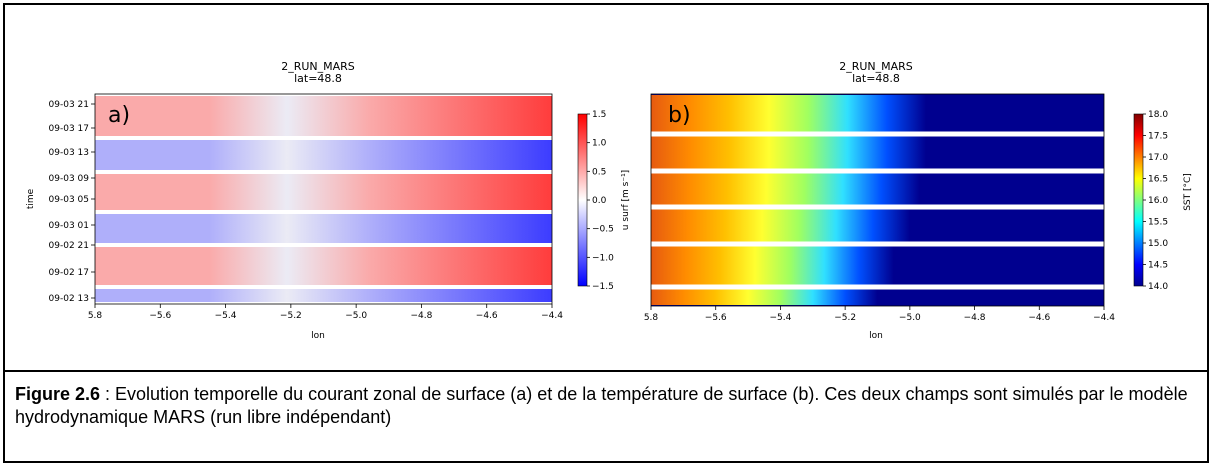 This screenshot has width=1214, height=468. What do you see at coordinates (603, 230) in the screenshot?
I see `colorbar-tick-label: −0.5` at bounding box center [603, 230].